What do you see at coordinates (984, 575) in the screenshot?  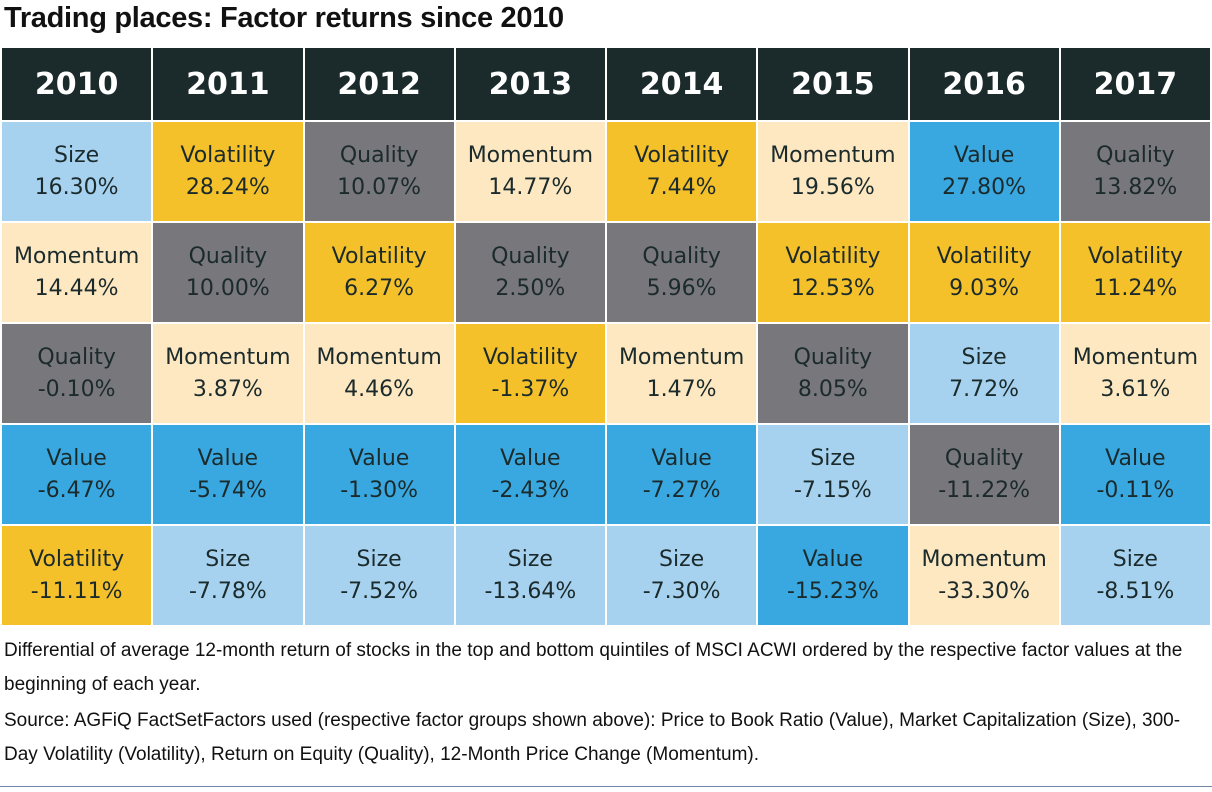 I see `factor-cell: Momentum -33.30%` at bounding box center [984, 575].